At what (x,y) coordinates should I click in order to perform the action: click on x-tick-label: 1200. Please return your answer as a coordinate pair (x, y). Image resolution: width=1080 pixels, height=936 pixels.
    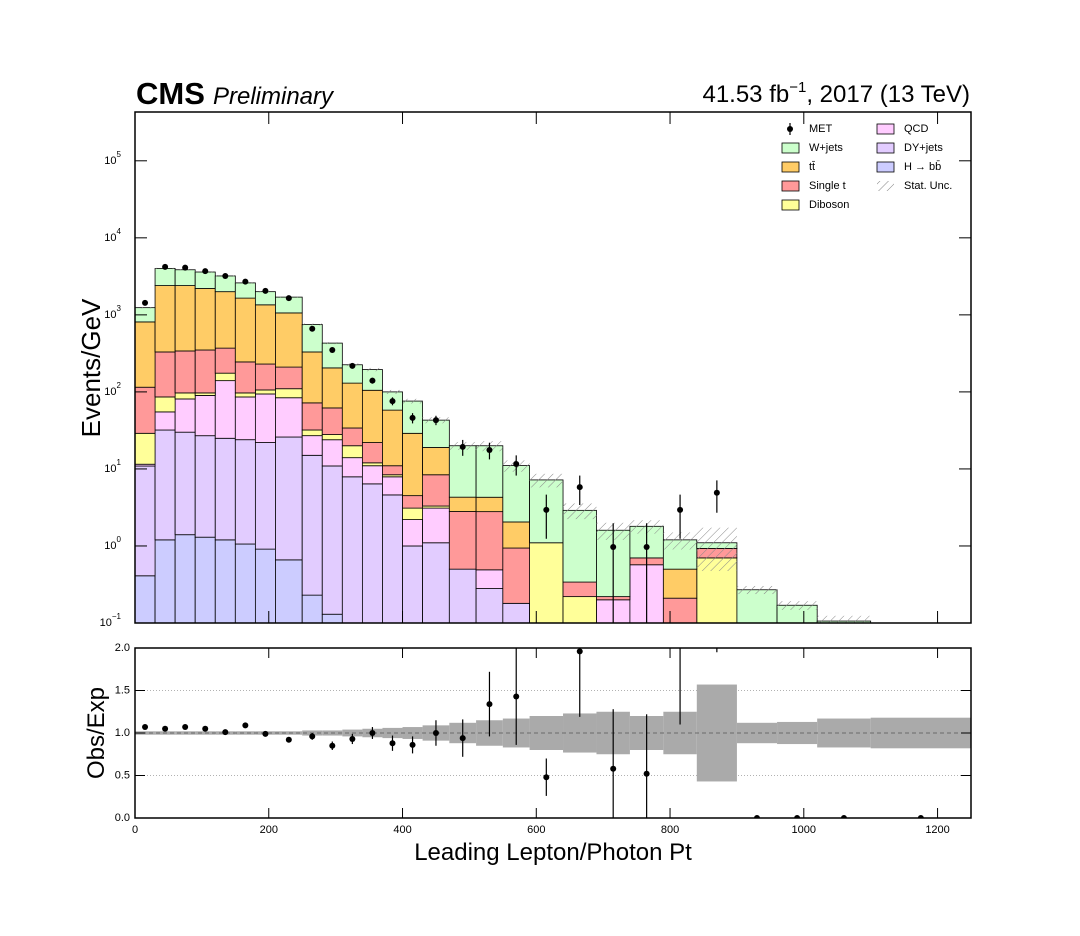
    Looking at the image, I should click on (937, 830).